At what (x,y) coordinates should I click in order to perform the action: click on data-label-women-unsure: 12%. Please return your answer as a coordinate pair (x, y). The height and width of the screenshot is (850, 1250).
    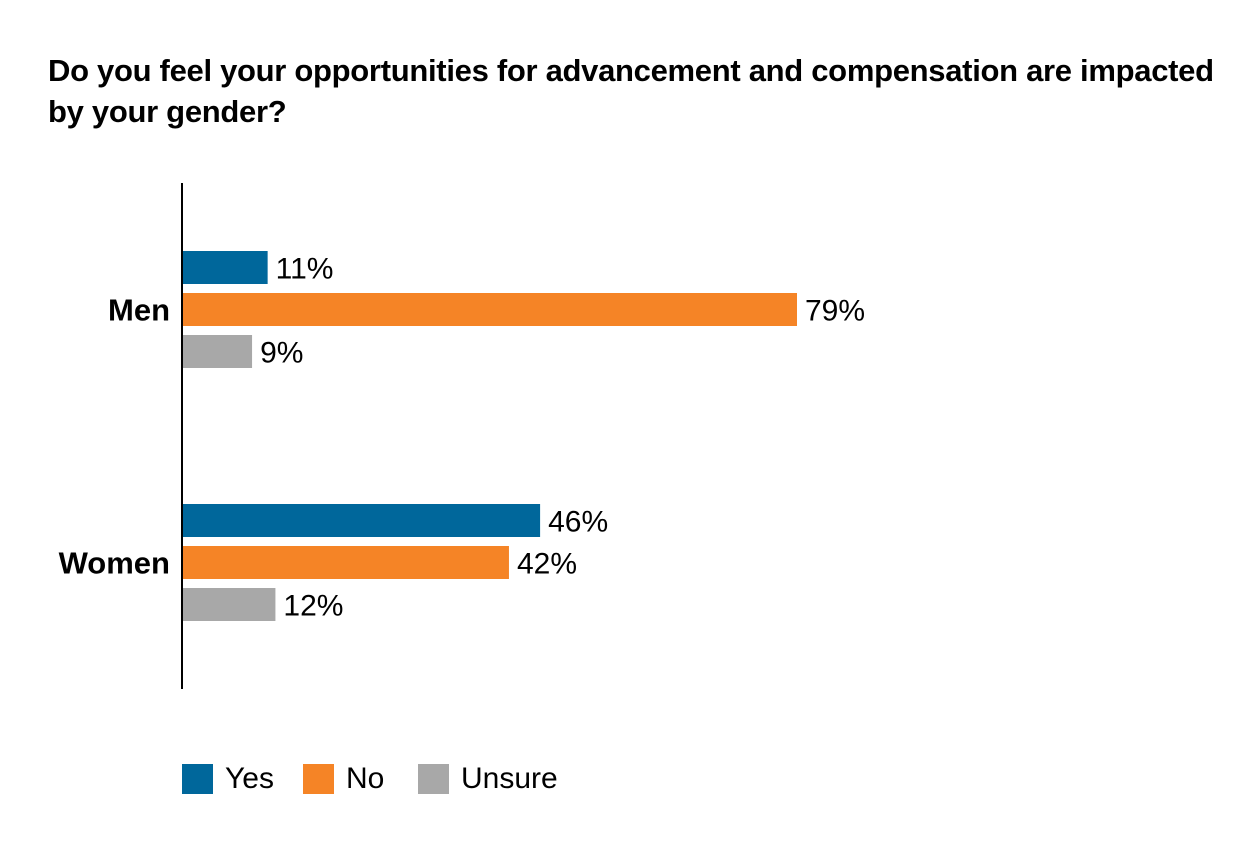
    Looking at the image, I should click on (313, 606).